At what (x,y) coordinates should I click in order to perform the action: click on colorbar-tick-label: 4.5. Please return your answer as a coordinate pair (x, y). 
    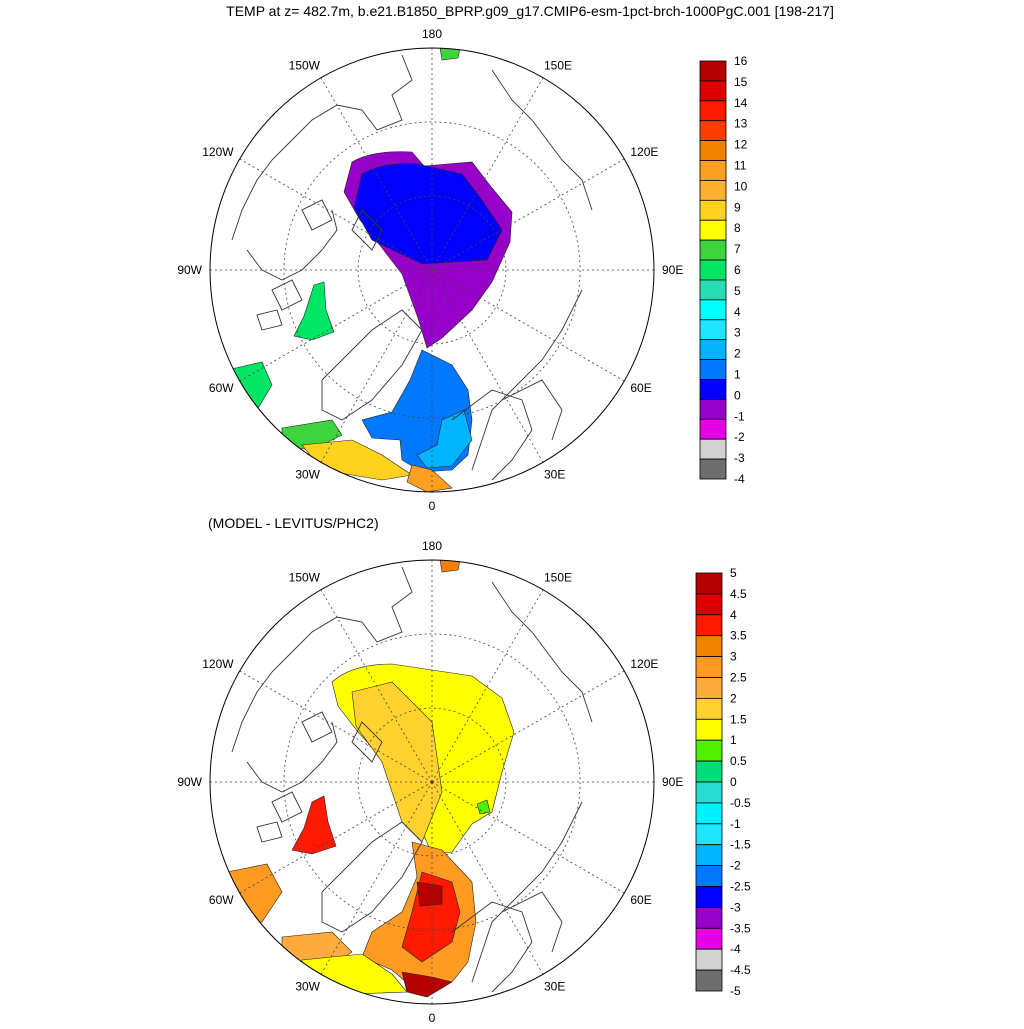
    Looking at the image, I should click on (738, 594).